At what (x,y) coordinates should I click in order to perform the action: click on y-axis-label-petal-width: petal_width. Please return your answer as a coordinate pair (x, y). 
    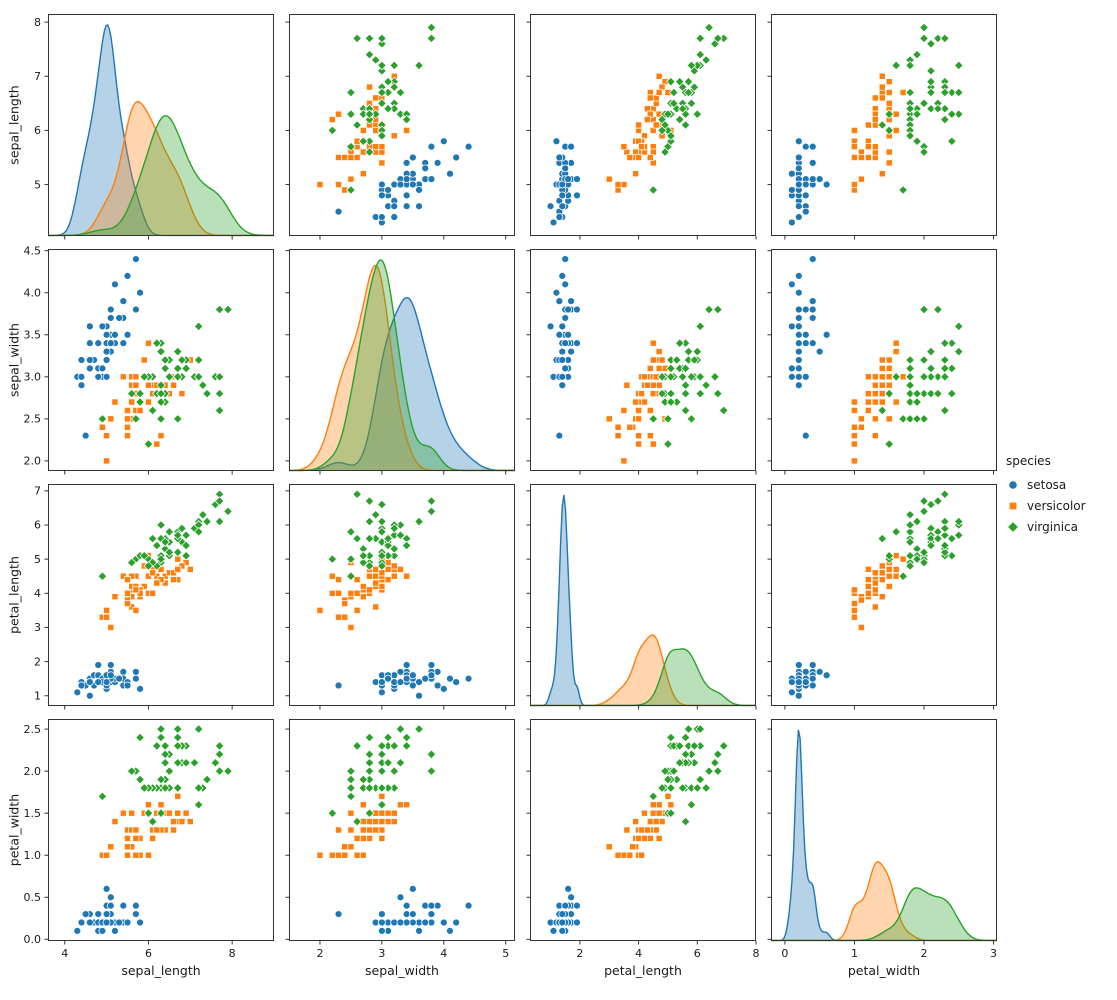
    Looking at the image, I should click on (14, 830).